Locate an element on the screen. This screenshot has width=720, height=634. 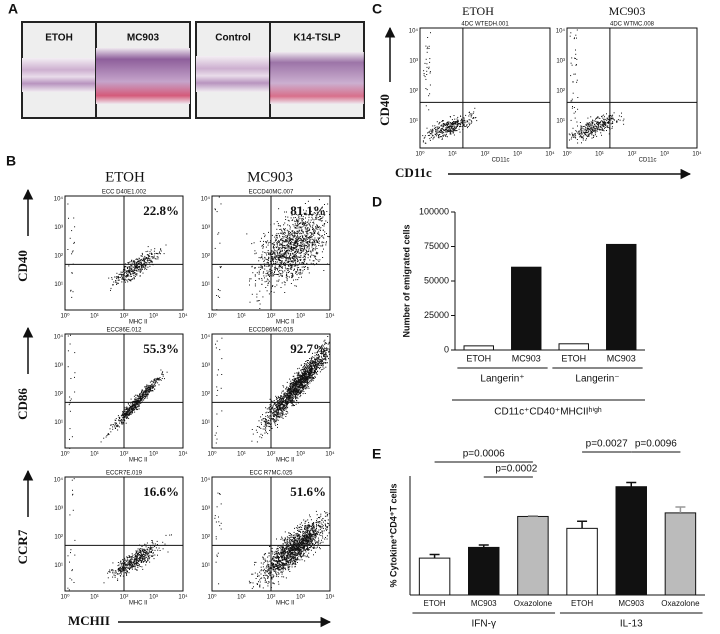
x-log-tick: 10² is located at coordinates (124, 455).